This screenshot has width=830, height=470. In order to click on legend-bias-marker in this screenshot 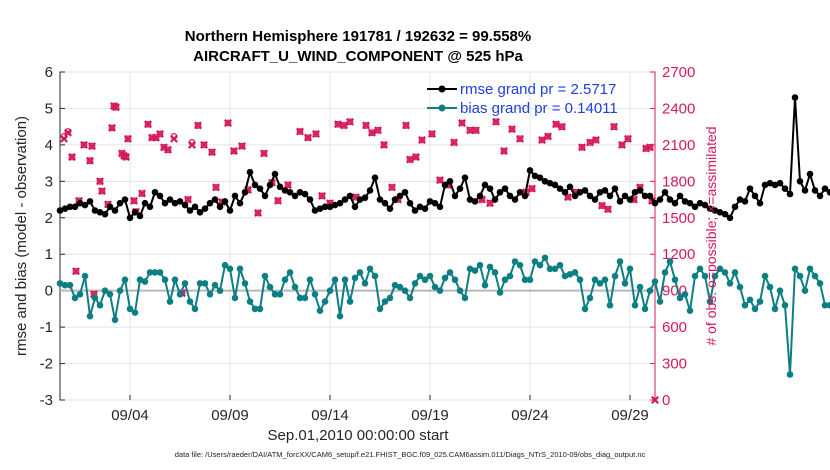, I will do `click(442, 108)`.